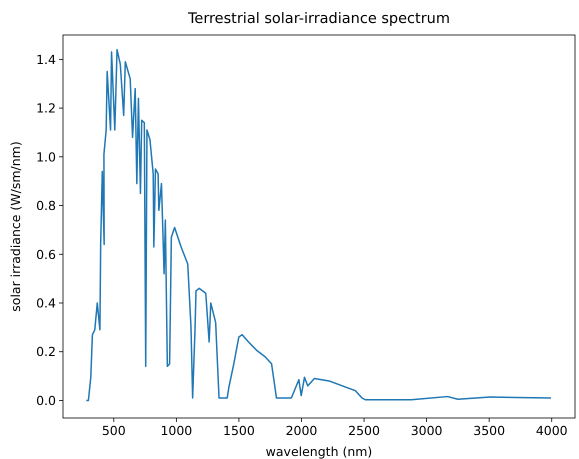 Image resolution: width=579 pixels, height=459 pixels. What do you see at coordinates (114, 430) in the screenshot?
I see `x-tick-label: 500` at bounding box center [114, 430].